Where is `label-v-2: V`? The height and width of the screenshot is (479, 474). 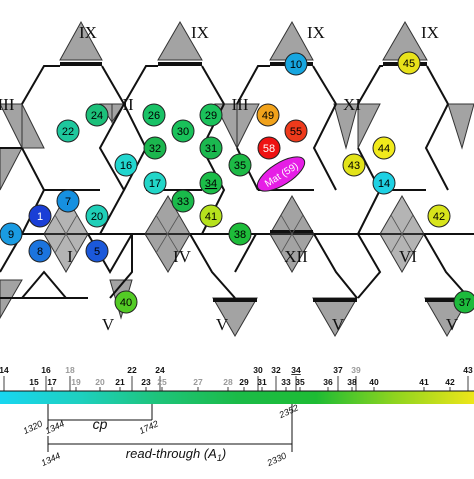 label-v-2: V is located at coordinates (222, 324).